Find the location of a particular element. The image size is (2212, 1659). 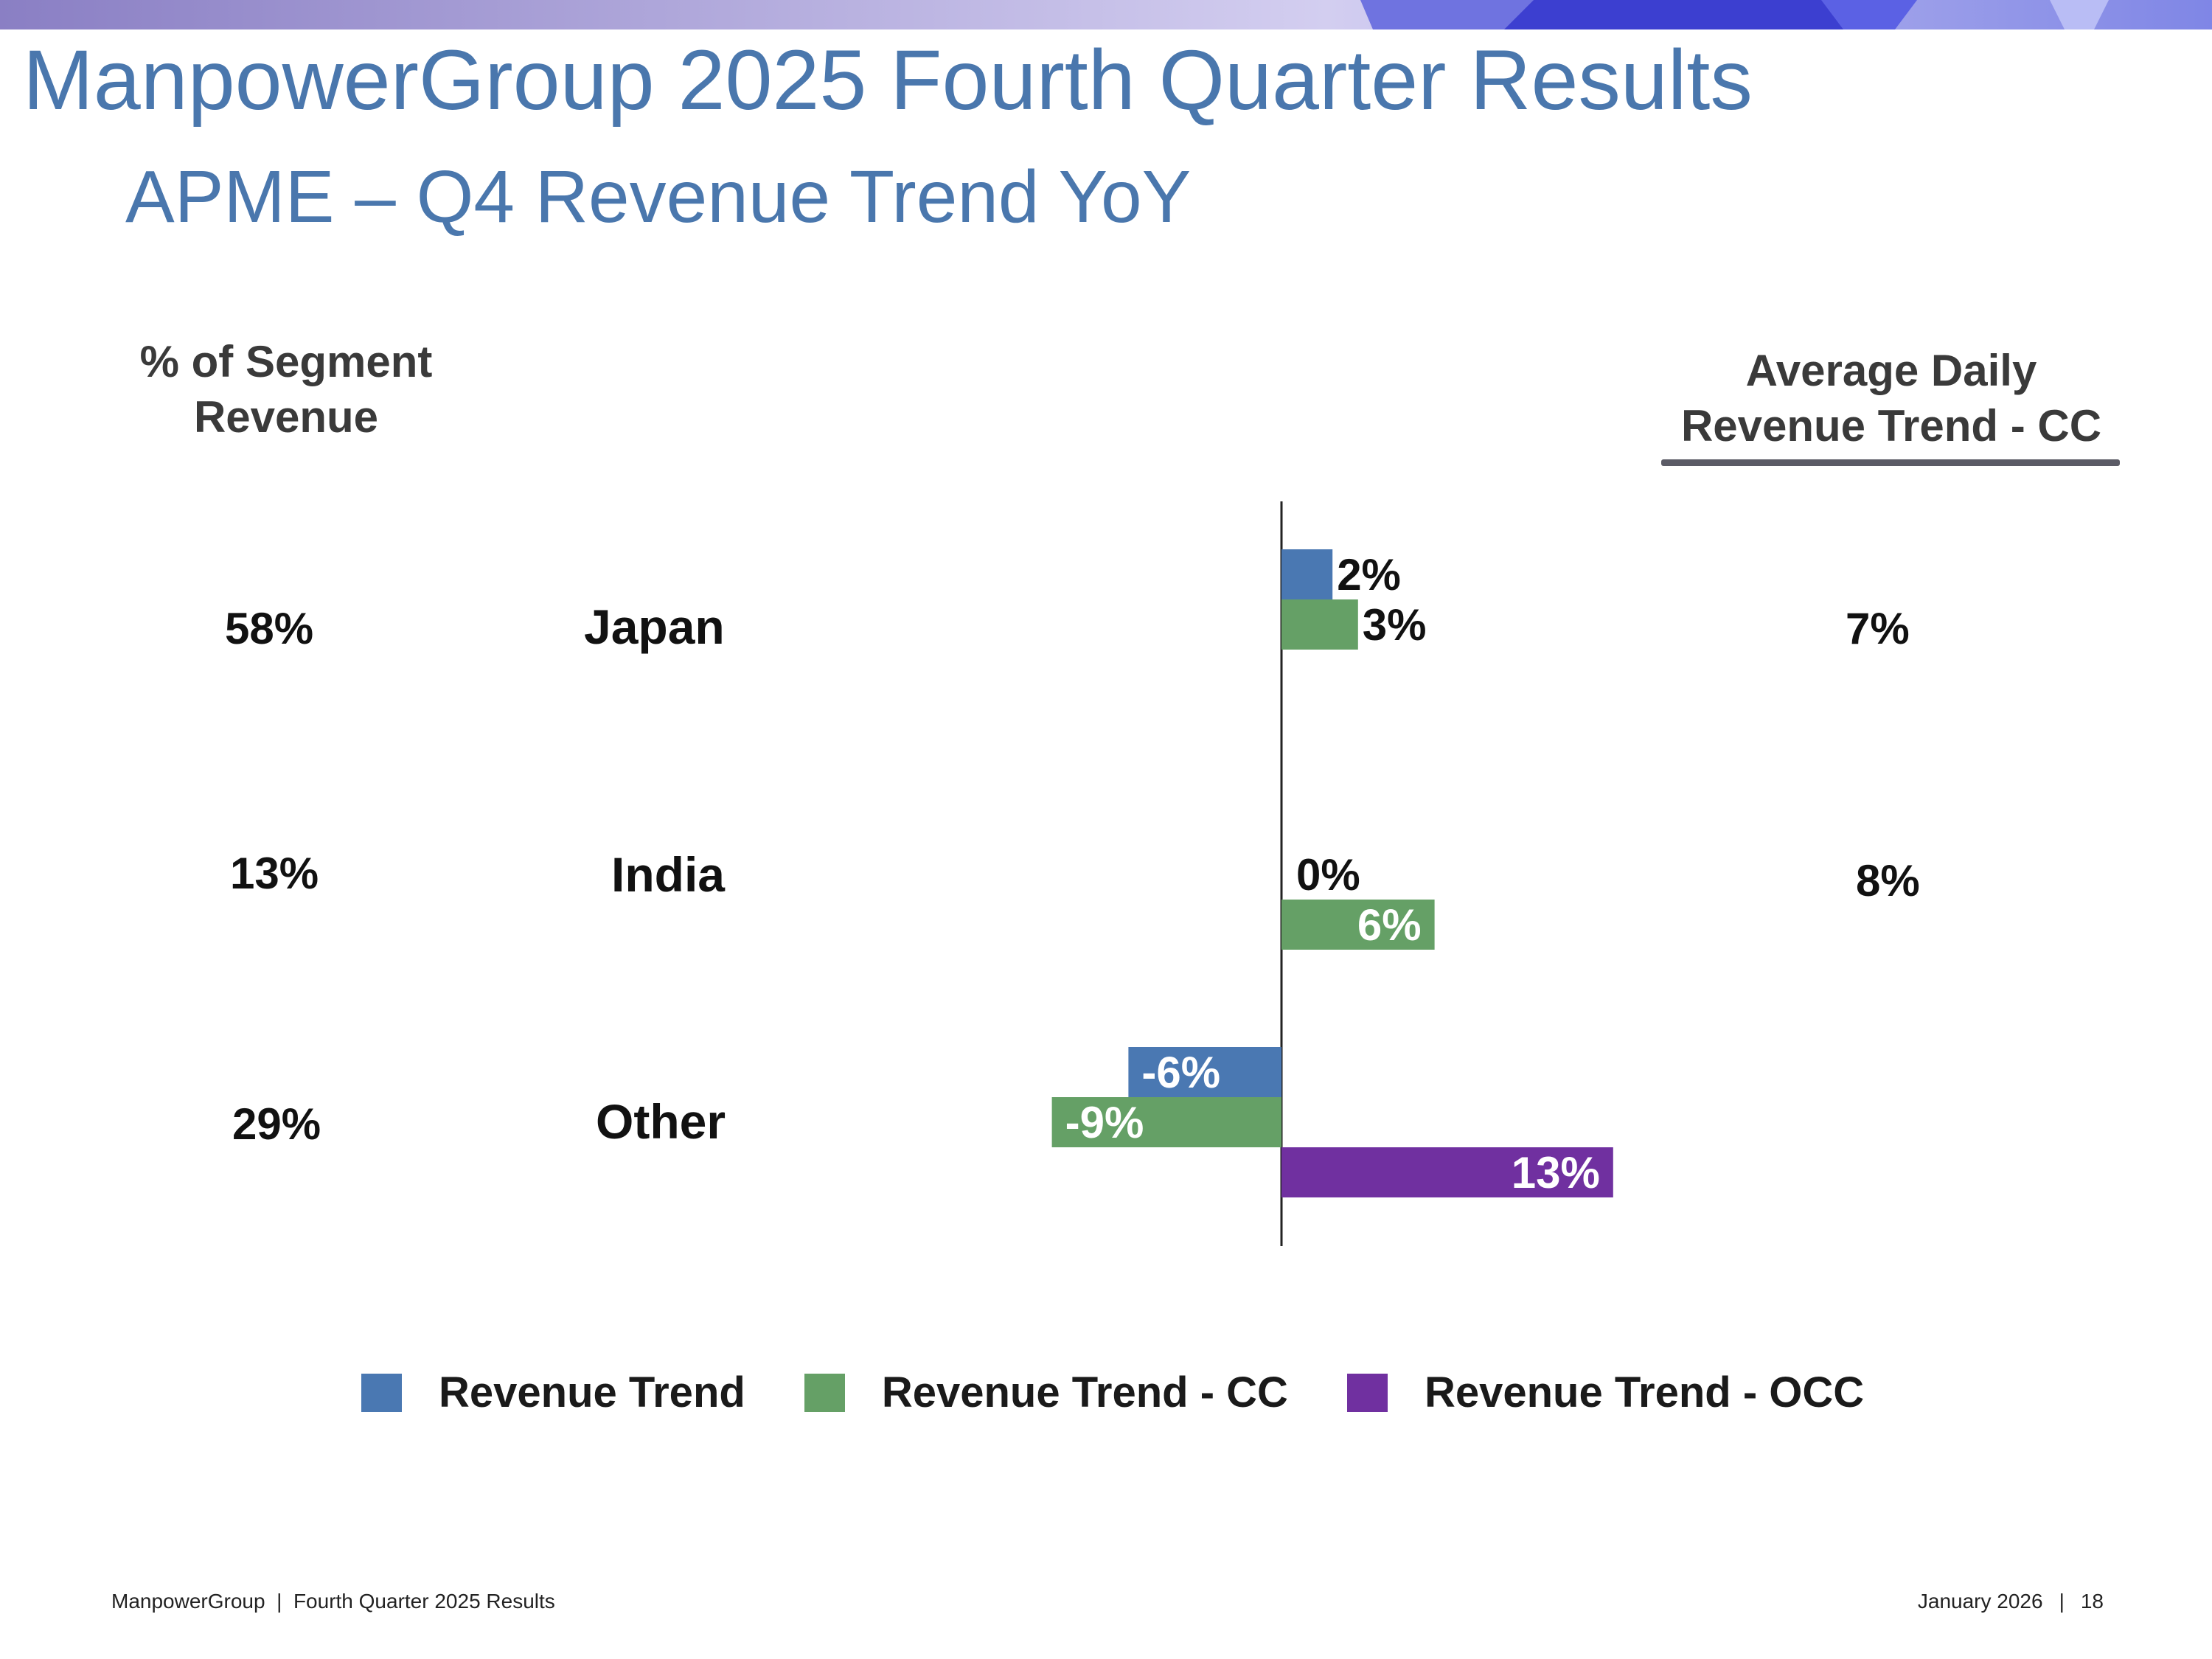

bar-label-other-revenue-trend-occ: 13% is located at coordinates (1556, 1172).